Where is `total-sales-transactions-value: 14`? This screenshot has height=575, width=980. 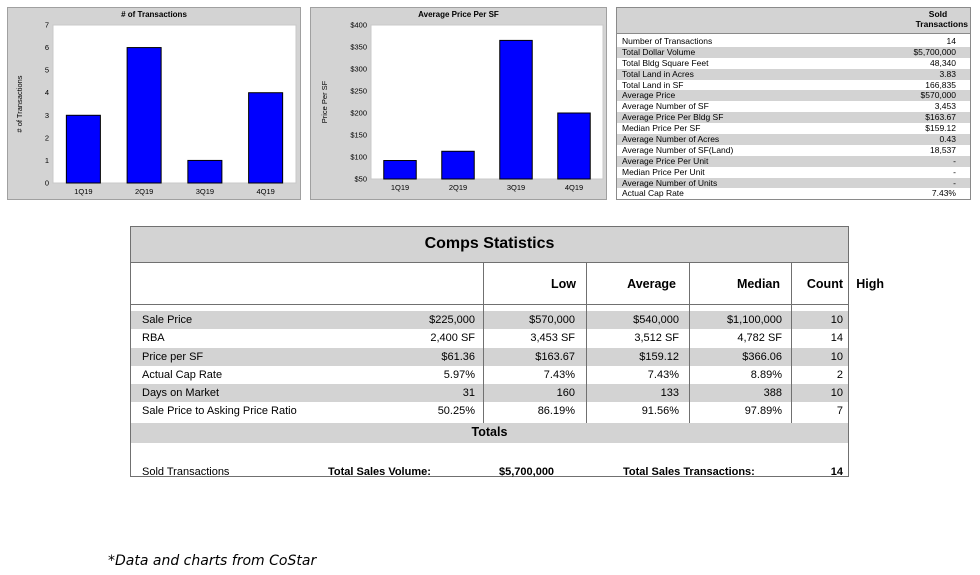
total-sales-transactions-value: 14 is located at coordinates (836, 471).